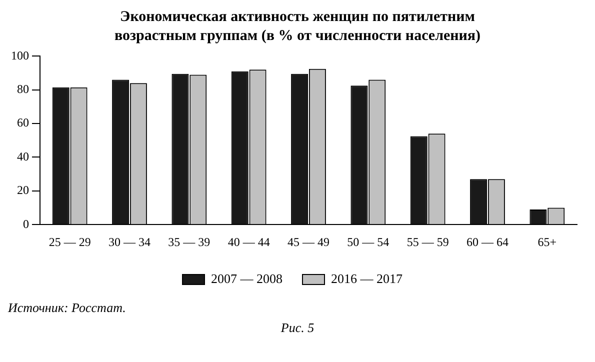  Describe the element at coordinates (297, 27) in the screenshot. I see `chart-title: Экономическая активность женщин по пятилетним возрастным группам (в % от численности населения)` at that location.